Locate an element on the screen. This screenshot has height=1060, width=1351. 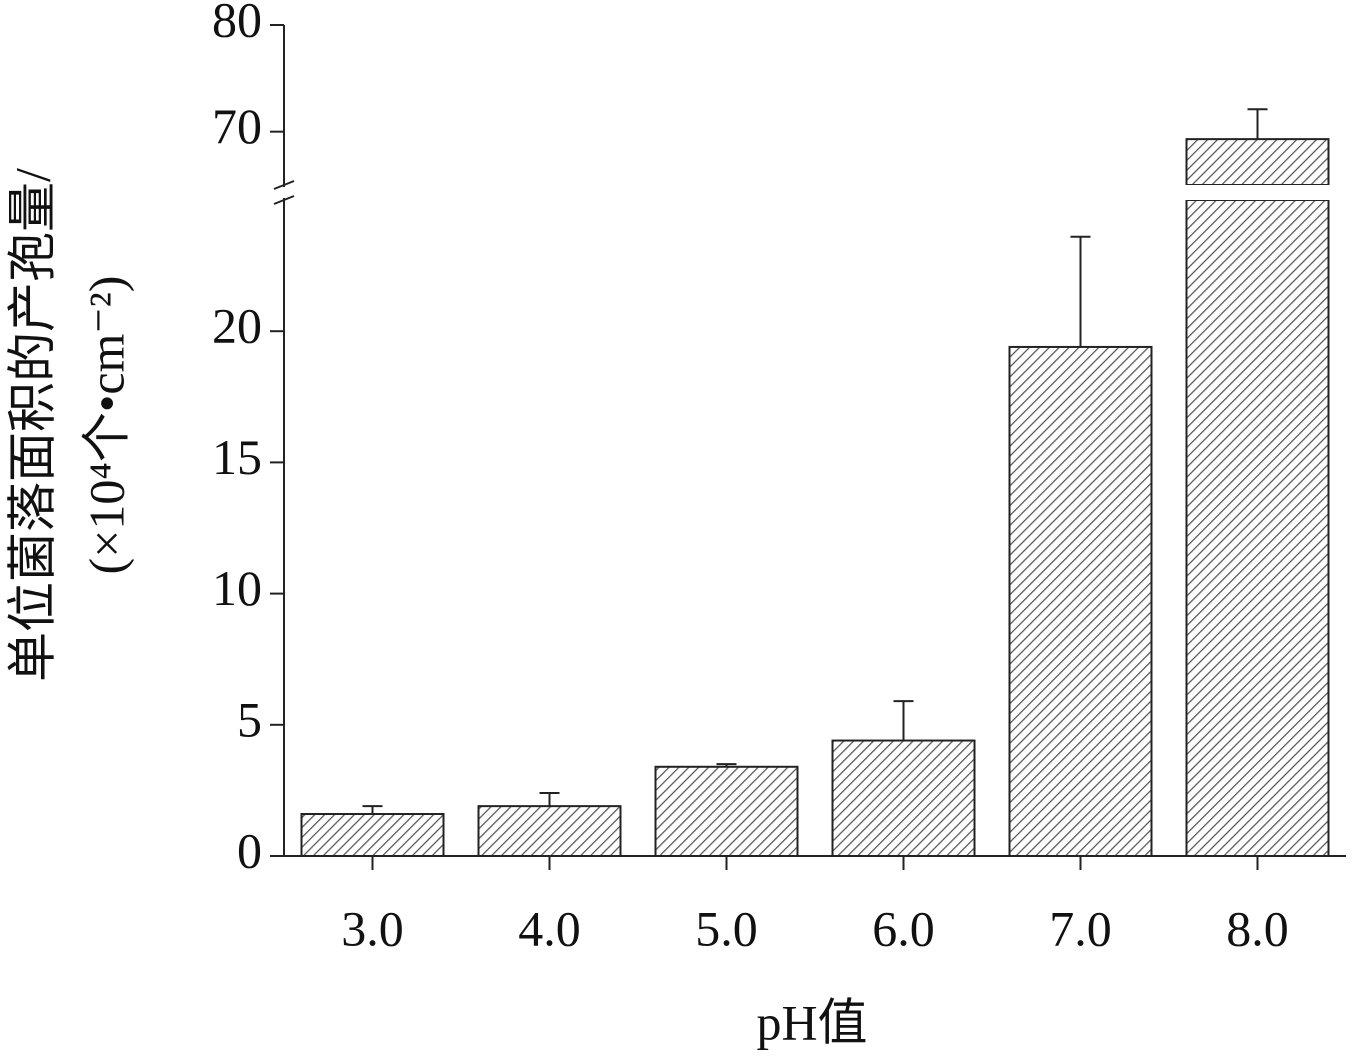
y-tick-label: 70 is located at coordinates (237, 126).